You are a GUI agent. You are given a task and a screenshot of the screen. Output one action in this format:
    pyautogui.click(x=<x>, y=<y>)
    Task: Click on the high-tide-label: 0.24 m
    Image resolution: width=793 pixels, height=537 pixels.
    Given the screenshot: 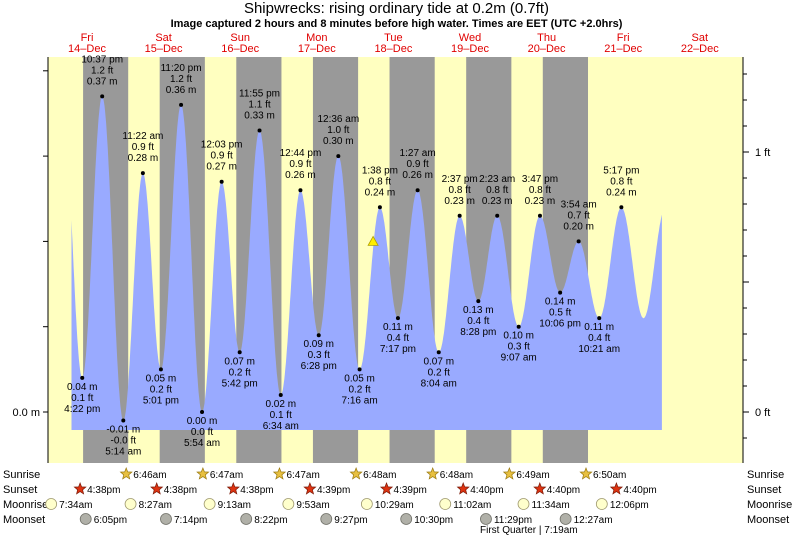 What is the action you would take?
    pyautogui.click(x=621, y=192)
    